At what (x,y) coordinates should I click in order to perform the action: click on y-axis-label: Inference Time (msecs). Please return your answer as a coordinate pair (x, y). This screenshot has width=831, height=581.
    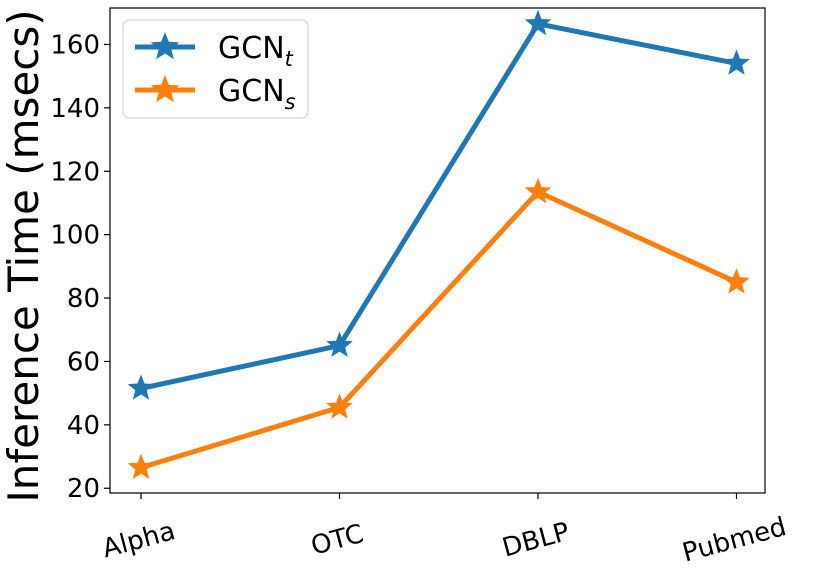
    Looking at the image, I should click on (24, 255).